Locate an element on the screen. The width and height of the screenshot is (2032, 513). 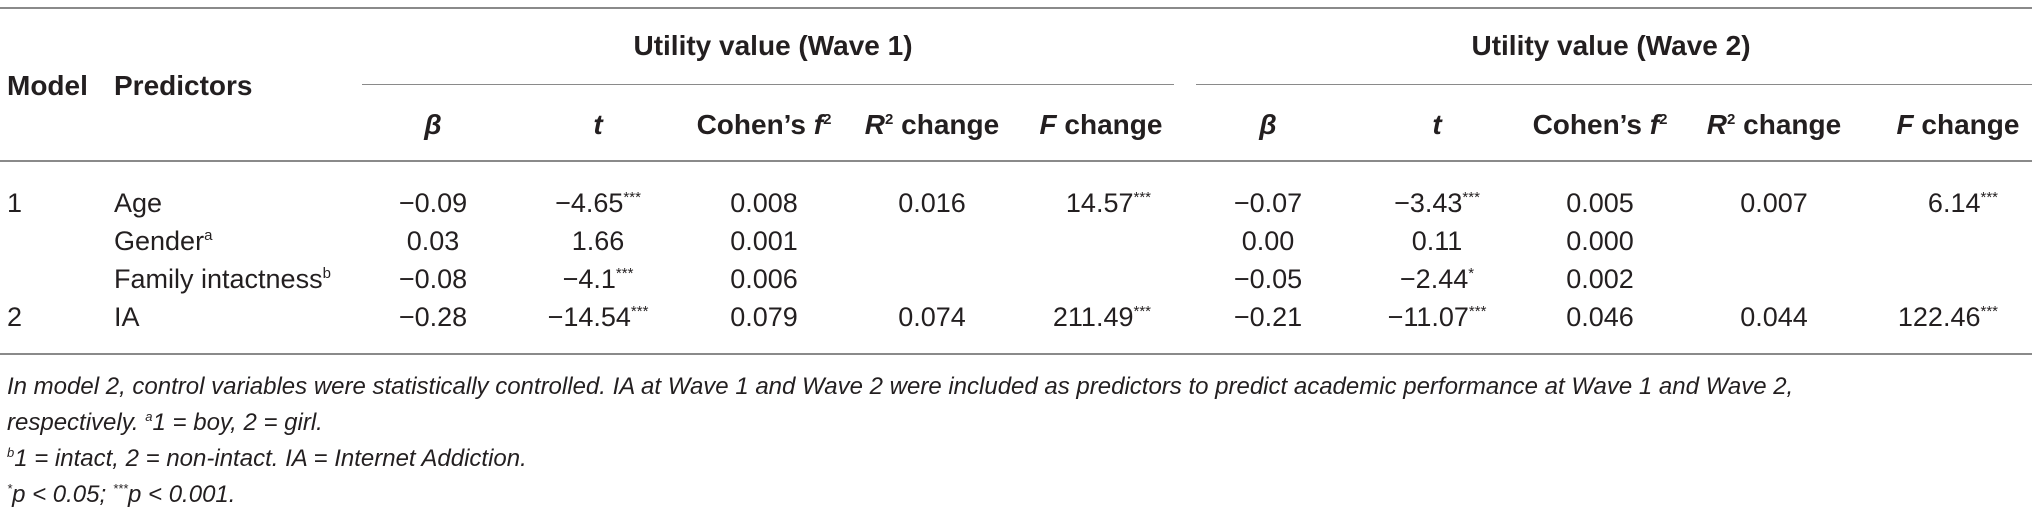
w1-f-header: F change is located at coordinates (1101, 124).